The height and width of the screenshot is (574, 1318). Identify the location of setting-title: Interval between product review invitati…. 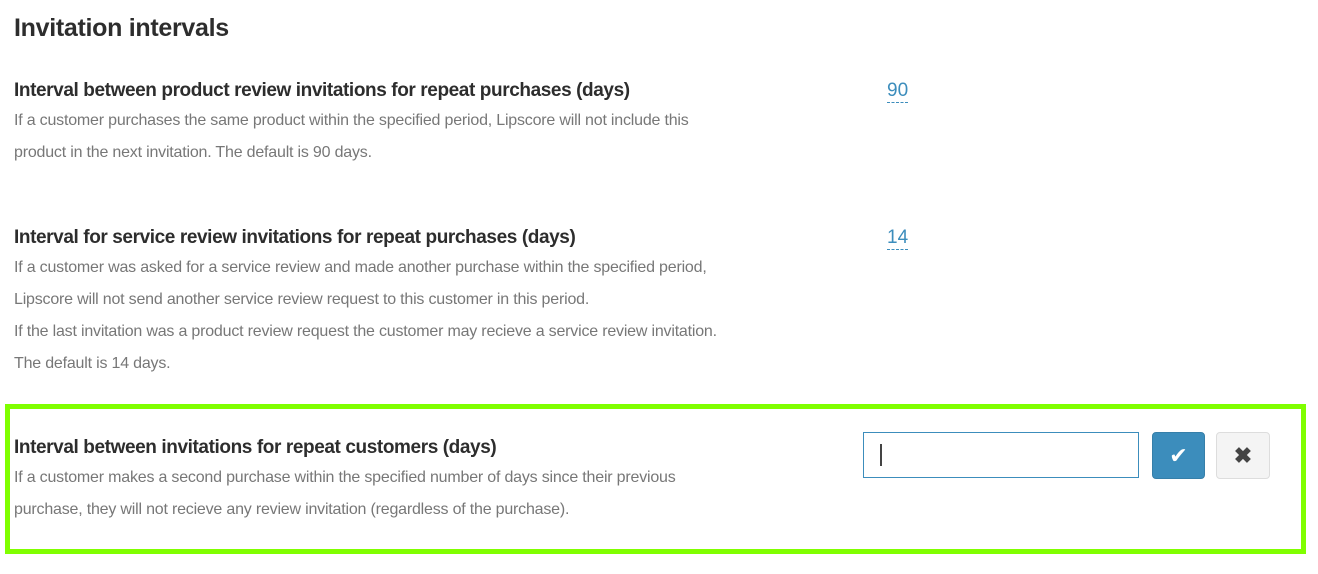
(322, 90).